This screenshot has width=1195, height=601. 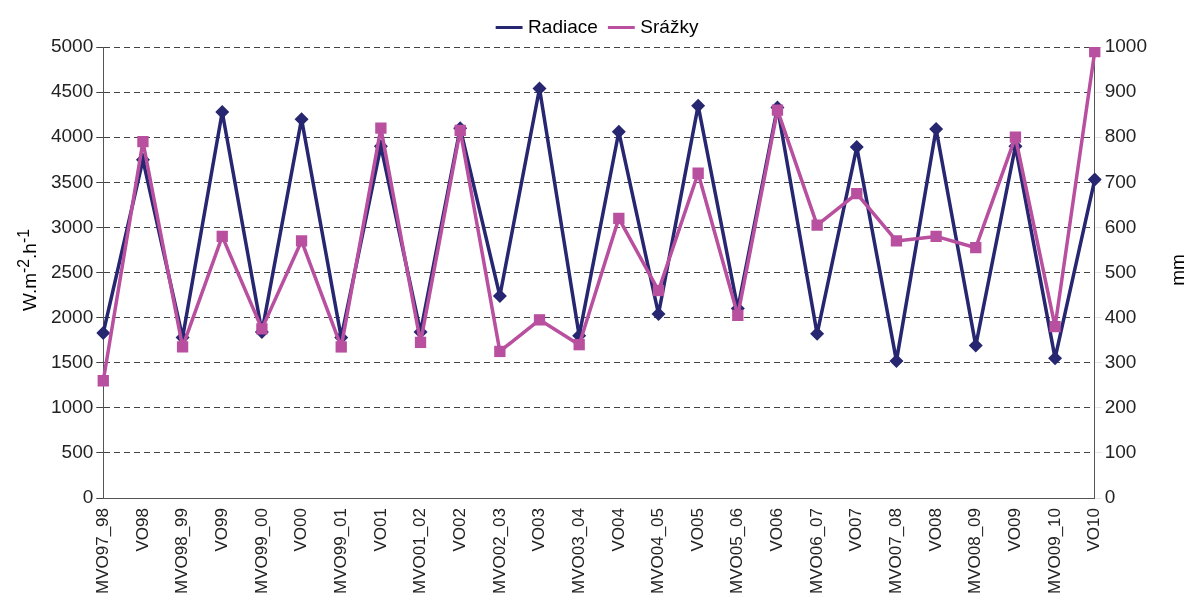 What do you see at coordinates (459, 530) in the screenshot?
I see `x-tick-label: VO02` at bounding box center [459, 530].